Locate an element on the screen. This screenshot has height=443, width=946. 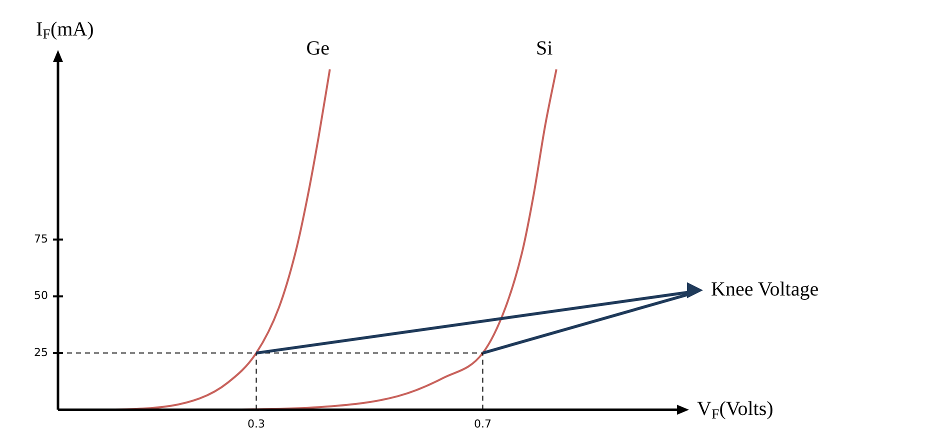
series-label: Ge is located at coordinates (318, 49).